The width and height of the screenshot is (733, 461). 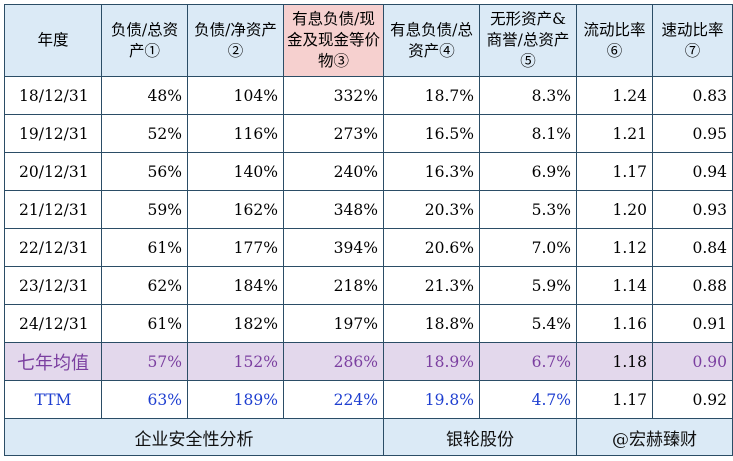 I want to click on cell-c7: 0.91, so click(x=692, y=323).